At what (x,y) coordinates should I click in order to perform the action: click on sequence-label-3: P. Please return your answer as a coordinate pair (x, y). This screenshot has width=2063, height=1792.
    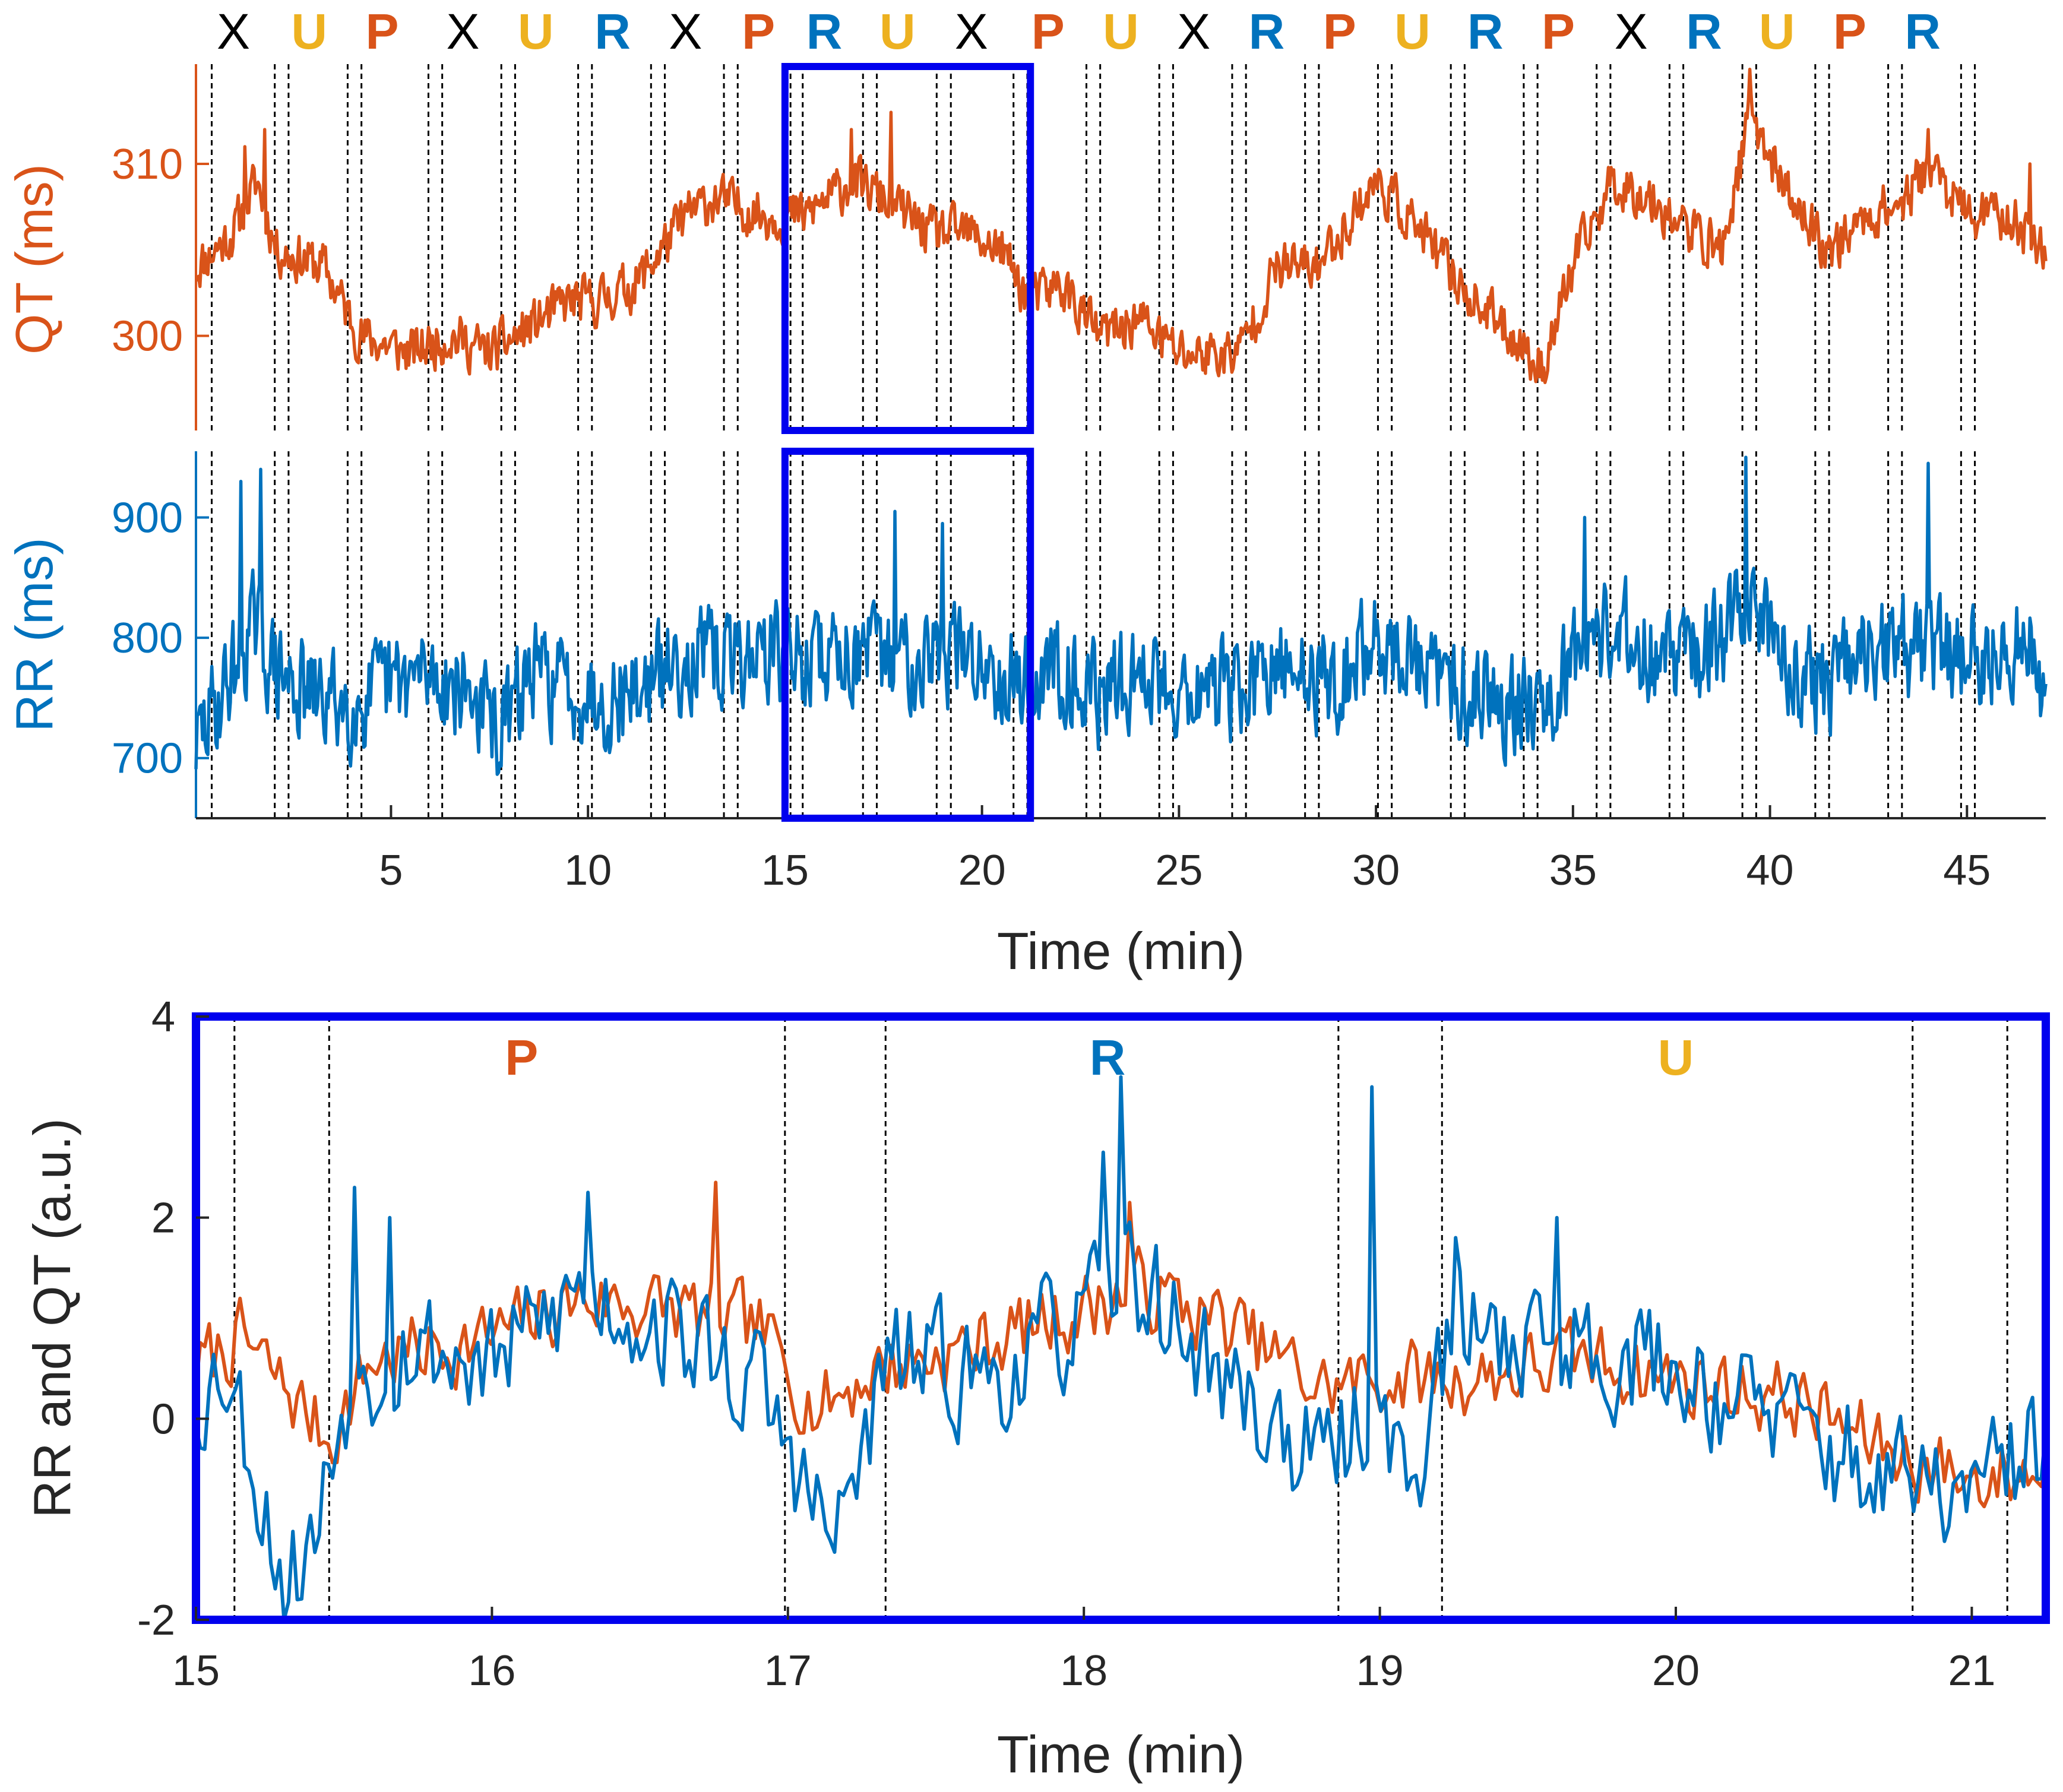
    Looking at the image, I should click on (381, 31).